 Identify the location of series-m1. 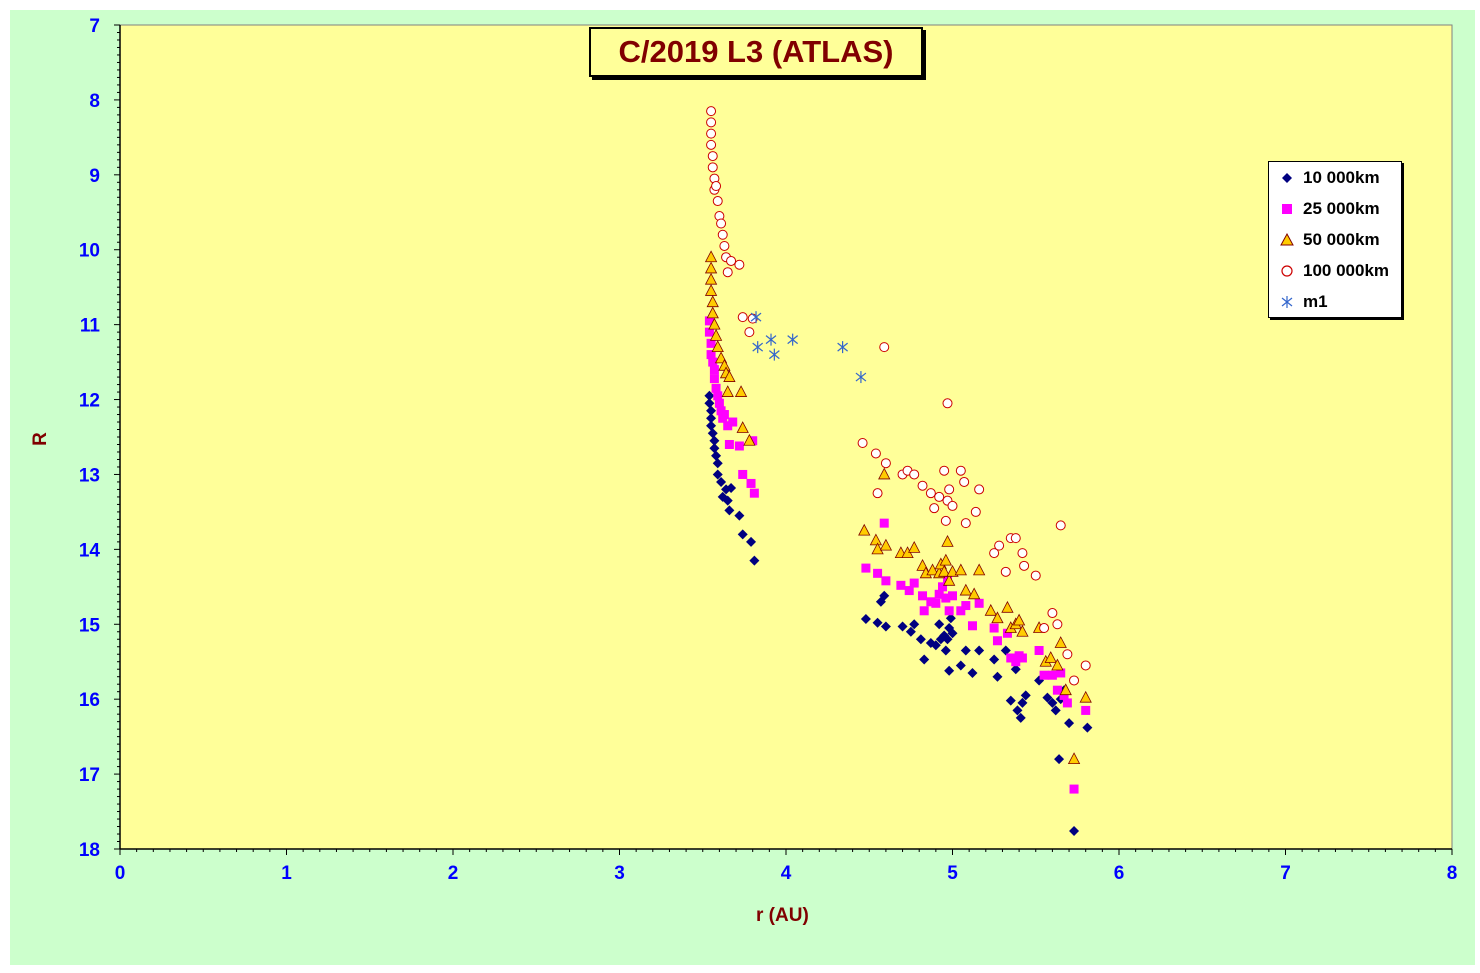
(808, 347).